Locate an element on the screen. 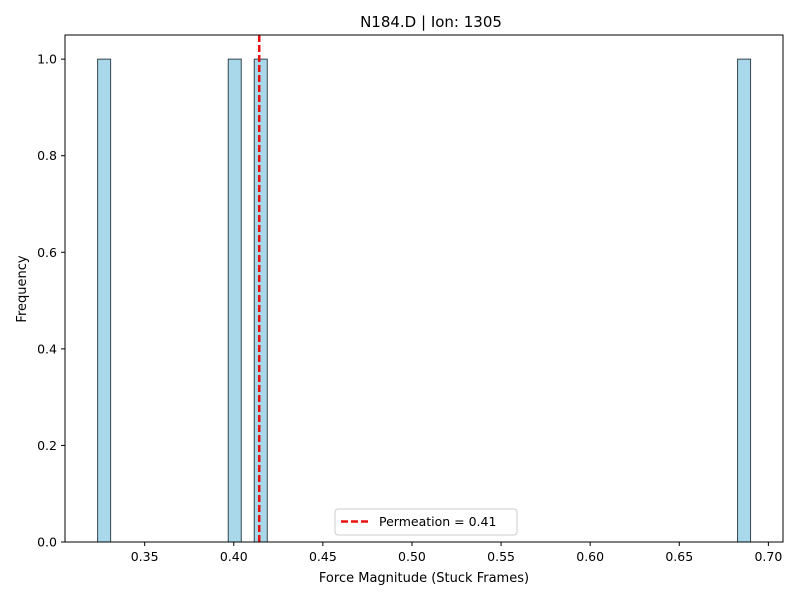  y-tick-label: 0.2 is located at coordinates (47, 445).